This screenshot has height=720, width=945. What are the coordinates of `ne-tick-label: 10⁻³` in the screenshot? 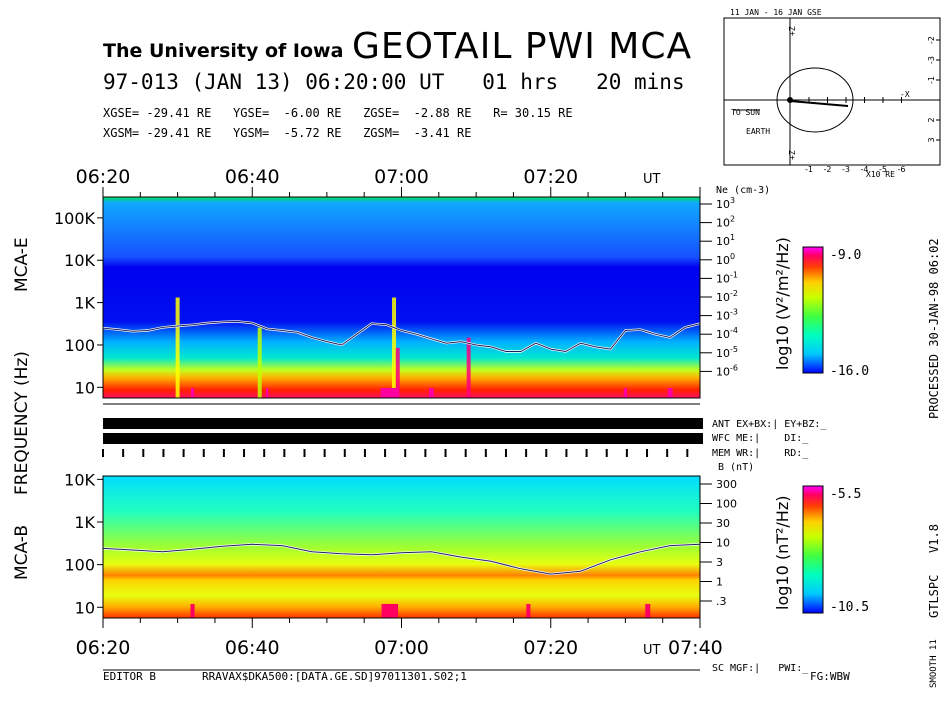 It's located at (727, 315).